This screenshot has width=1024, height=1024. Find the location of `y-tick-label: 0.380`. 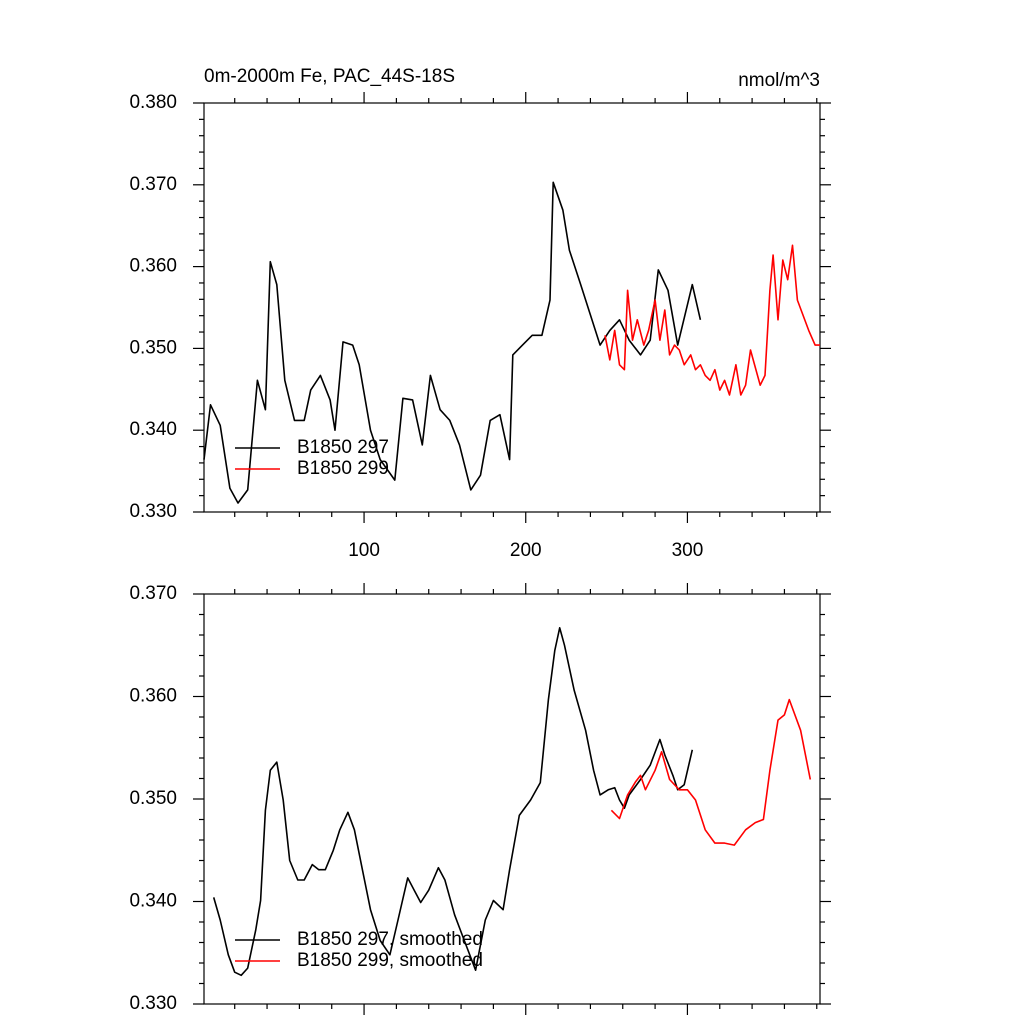

y-tick-label: 0.380 is located at coordinates (153, 102).